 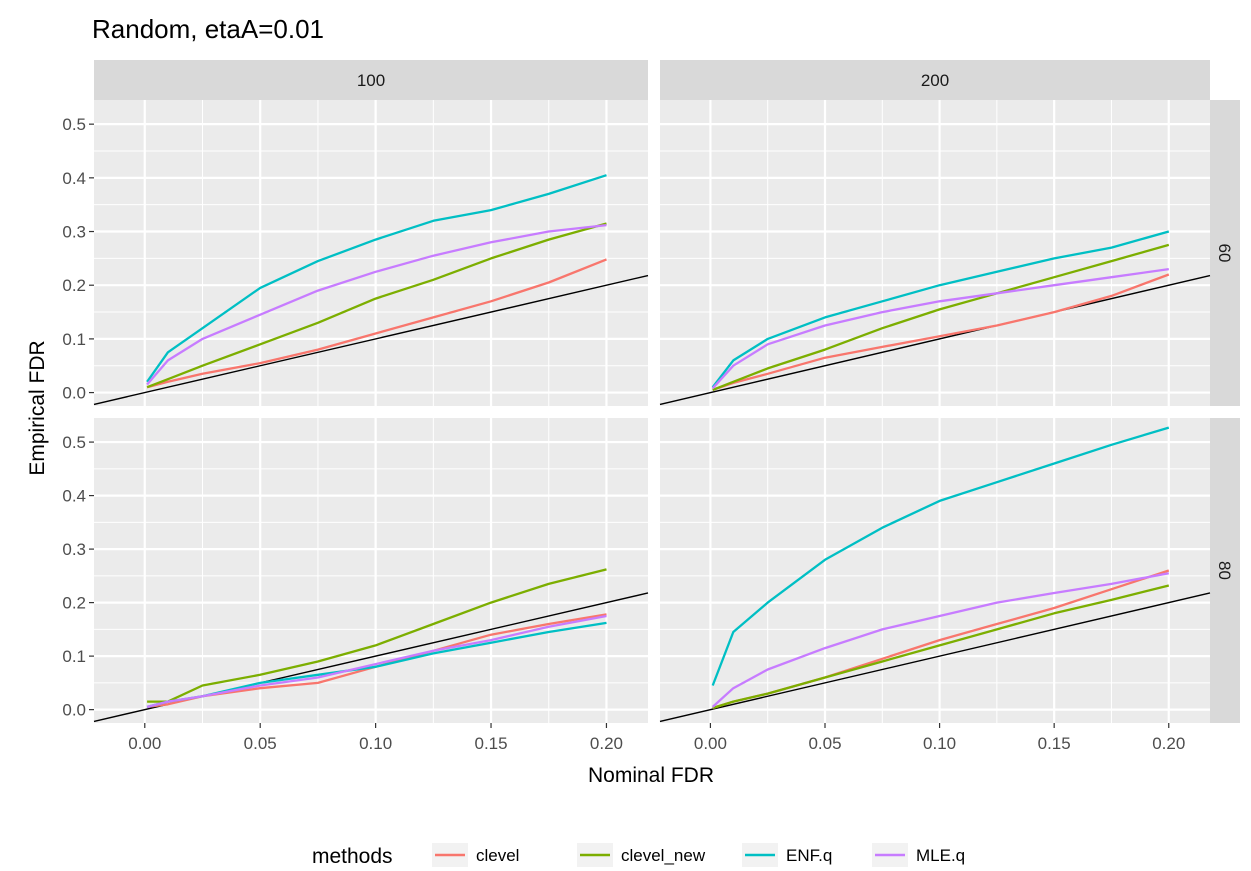 I want to click on row-strip-label: 60, so click(x=1224, y=253).